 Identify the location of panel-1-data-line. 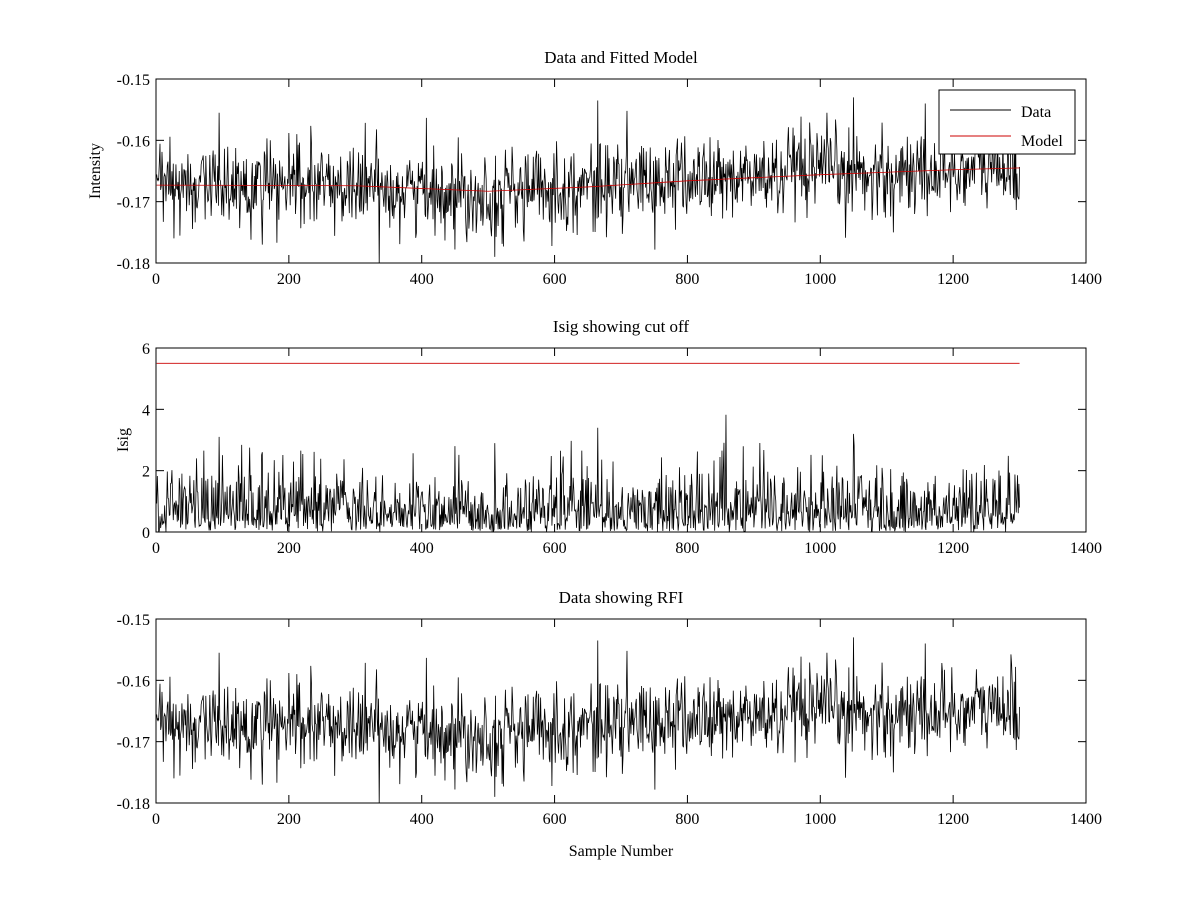
(588, 180).